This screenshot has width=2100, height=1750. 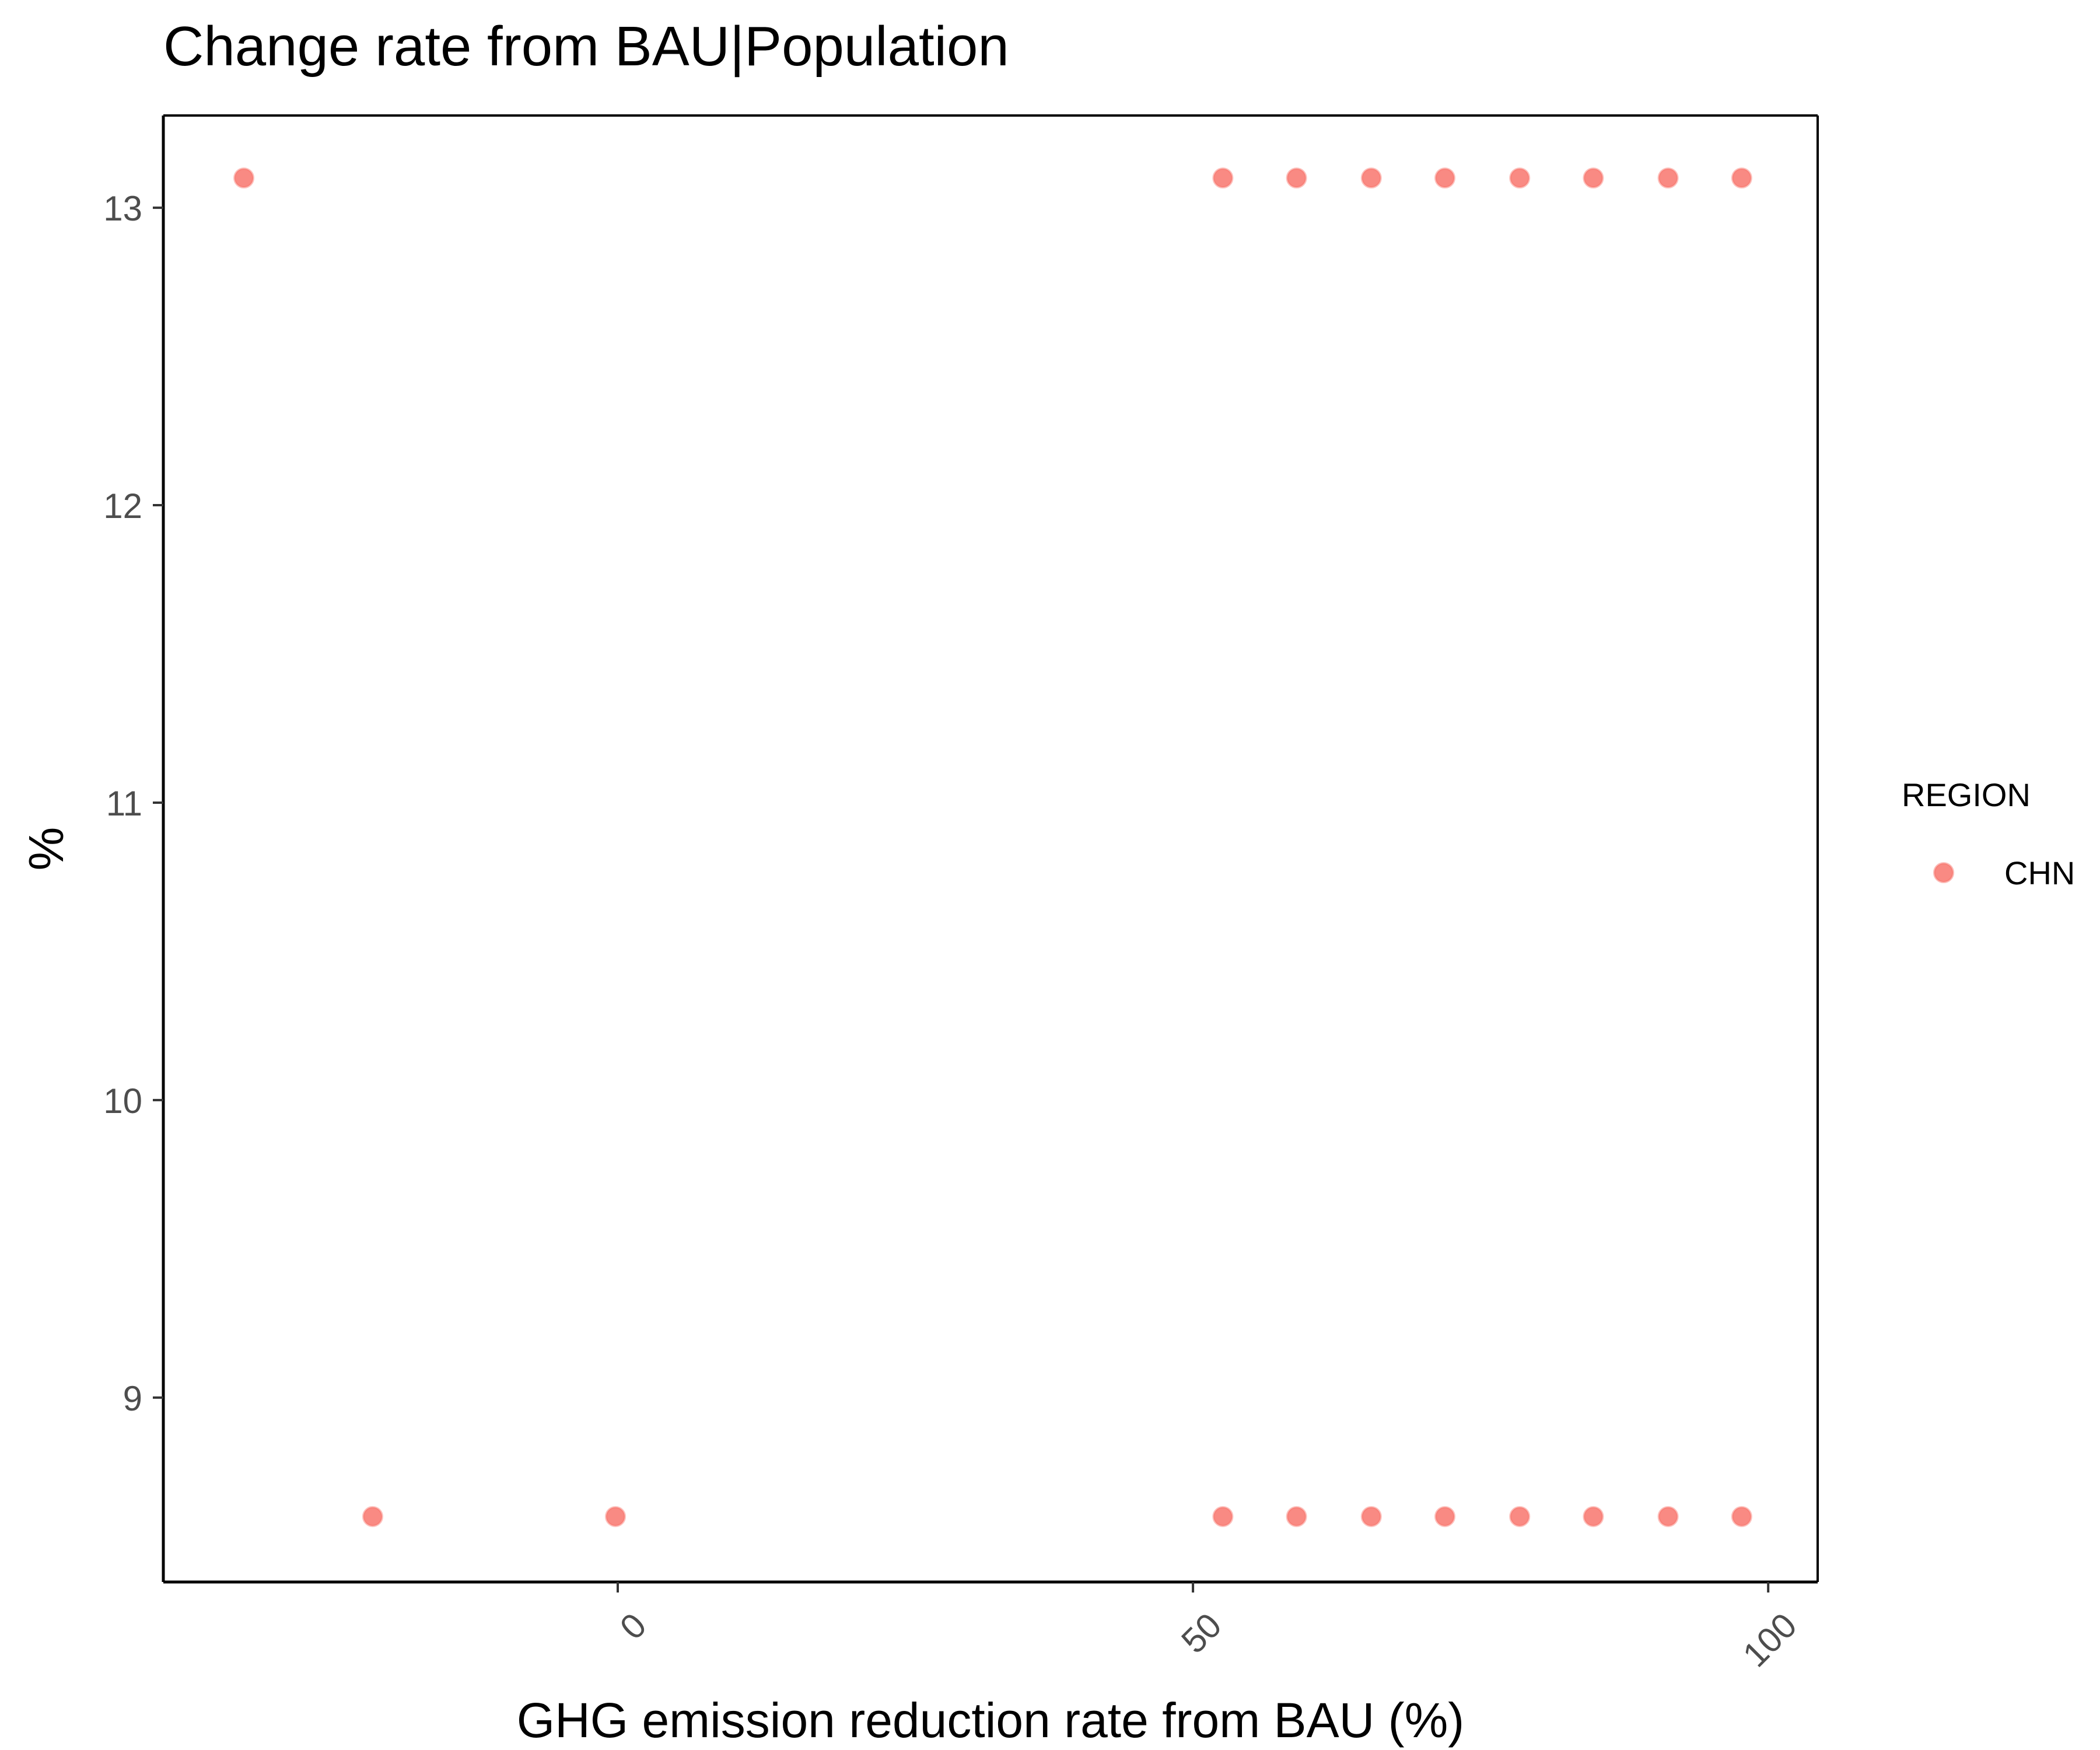 What do you see at coordinates (586, 46) in the screenshot?
I see `chart-title: Change rate from BAU|Population` at bounding box center [586, 46].